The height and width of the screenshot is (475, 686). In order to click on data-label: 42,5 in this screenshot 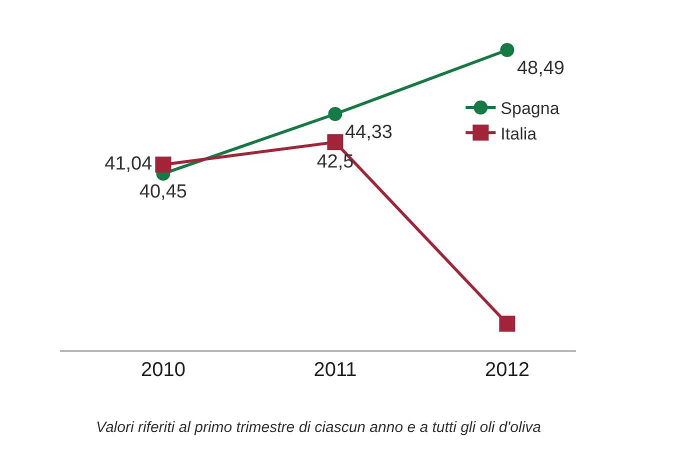, I will do `click(335, 161)`.